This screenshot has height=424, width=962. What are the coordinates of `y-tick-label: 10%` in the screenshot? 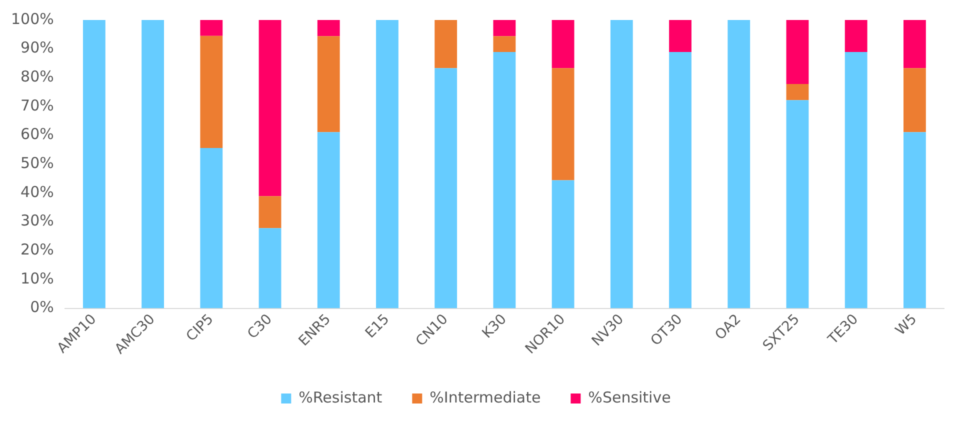 It's located at (37, 278).